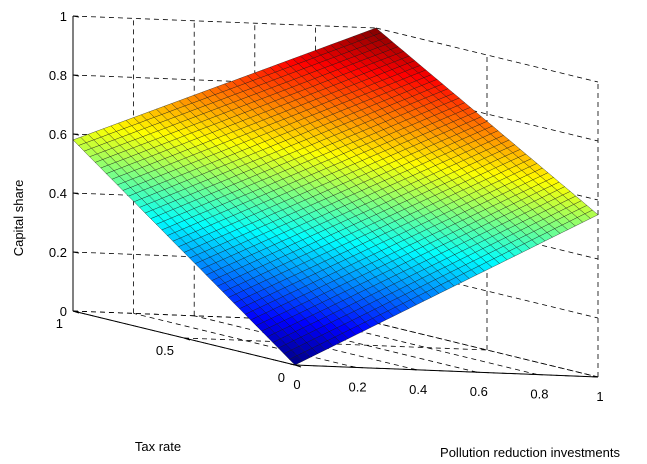 Image resolution: width=647 pixels, height=464 pixels. Describe the element at coordinates (63, 16) in the screenshot. I see `z-tick-label: 1` at that location.